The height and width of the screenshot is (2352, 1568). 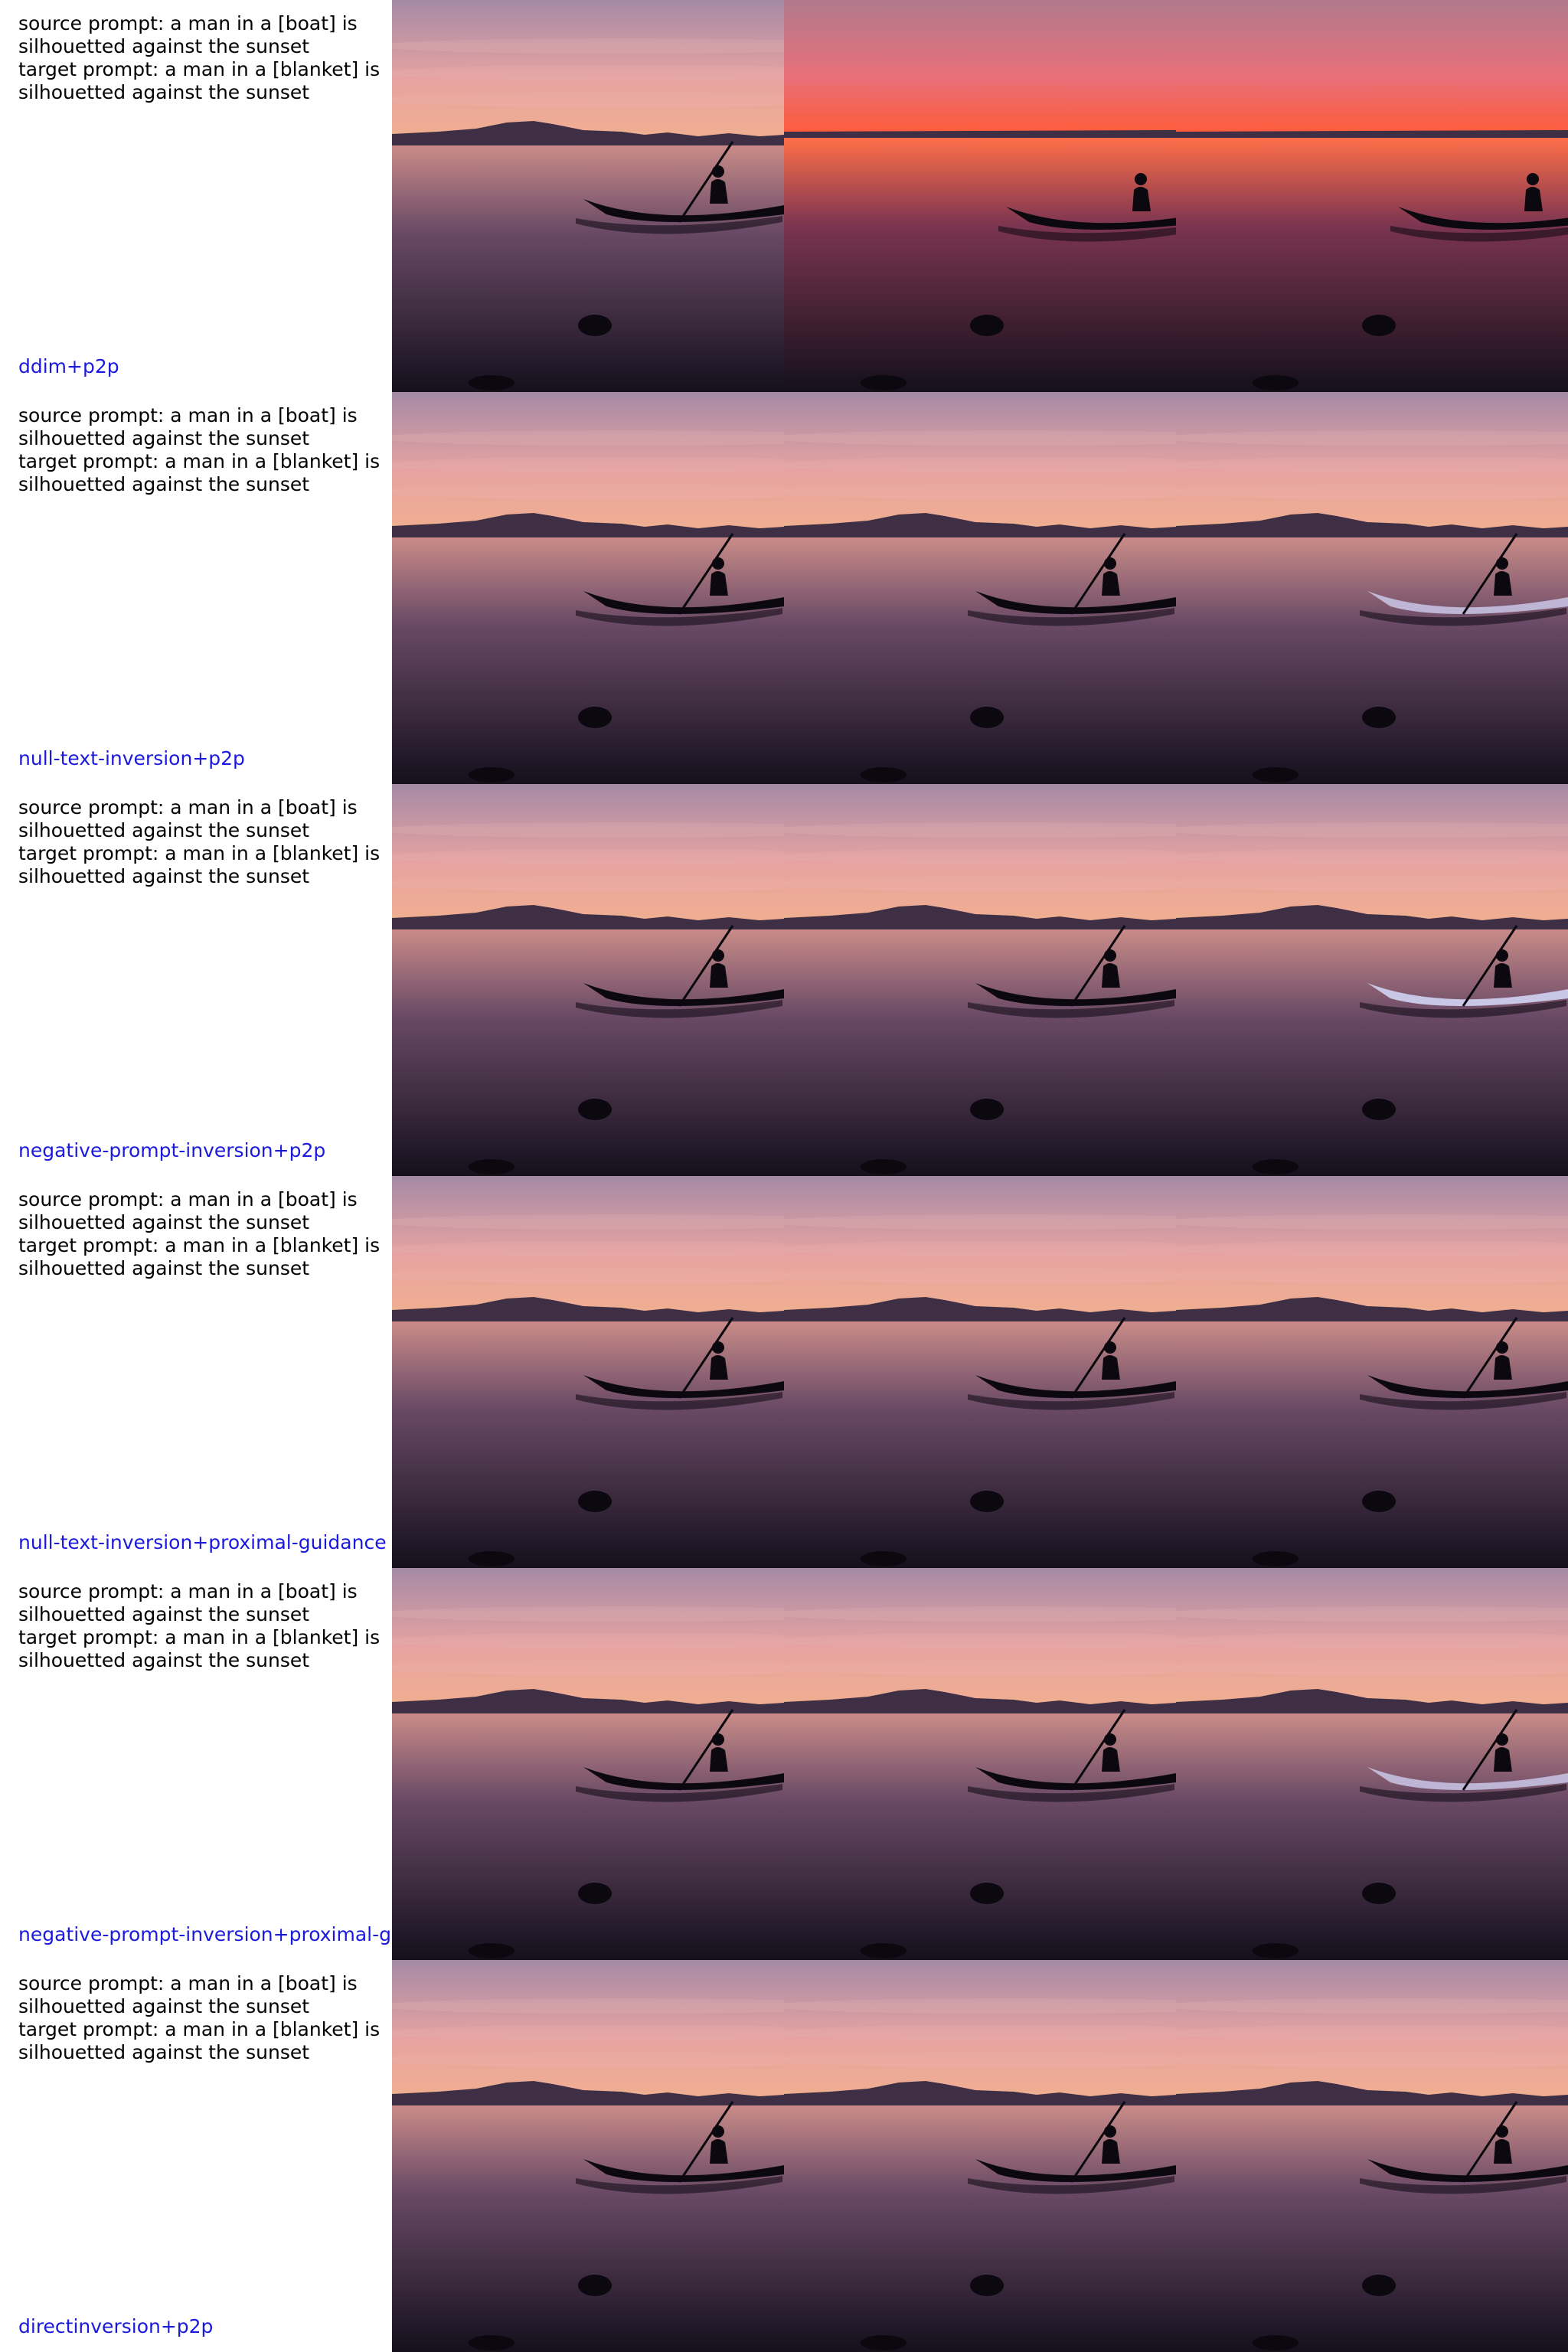 What do you see at coordinates (131, 758) in the screenshot?
I see `method-label: null-text-inversion+p2p` at bounding box center [131, 758].